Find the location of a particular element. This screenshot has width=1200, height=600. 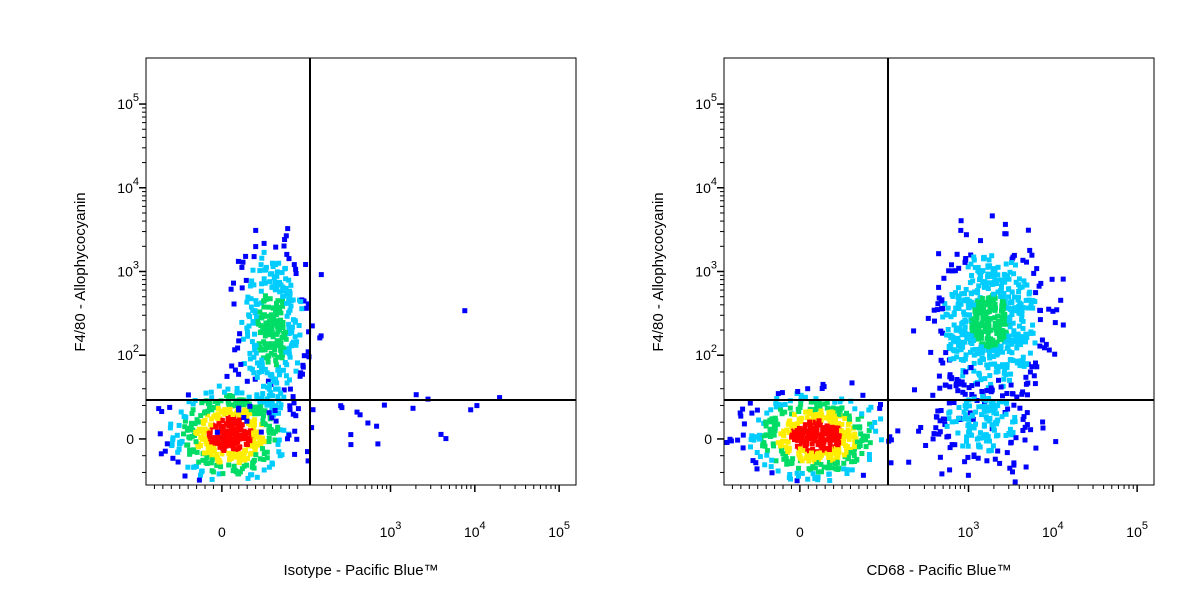

y-tick-label: 0 is located at coordinates (708, 439).